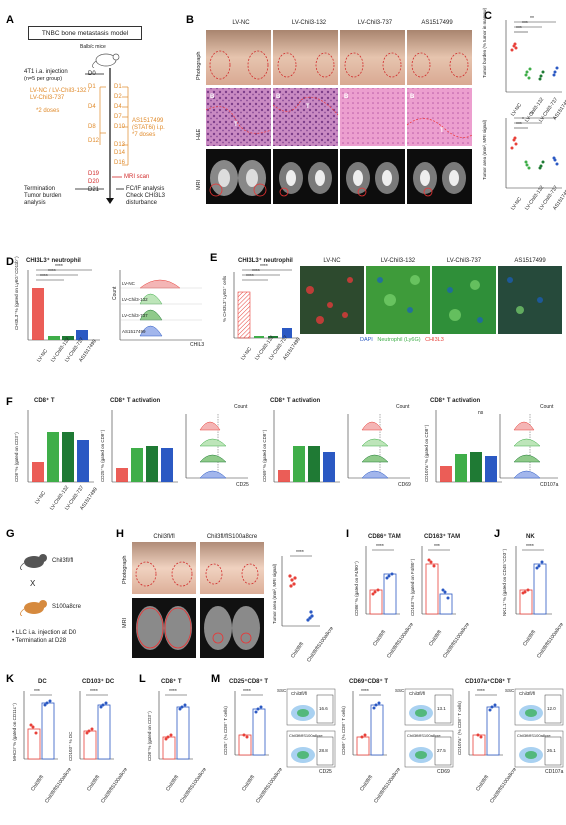  Describe the element at coordinates (33, 562) in the screenshot. I see `mouse-flfl-icon` at that location.